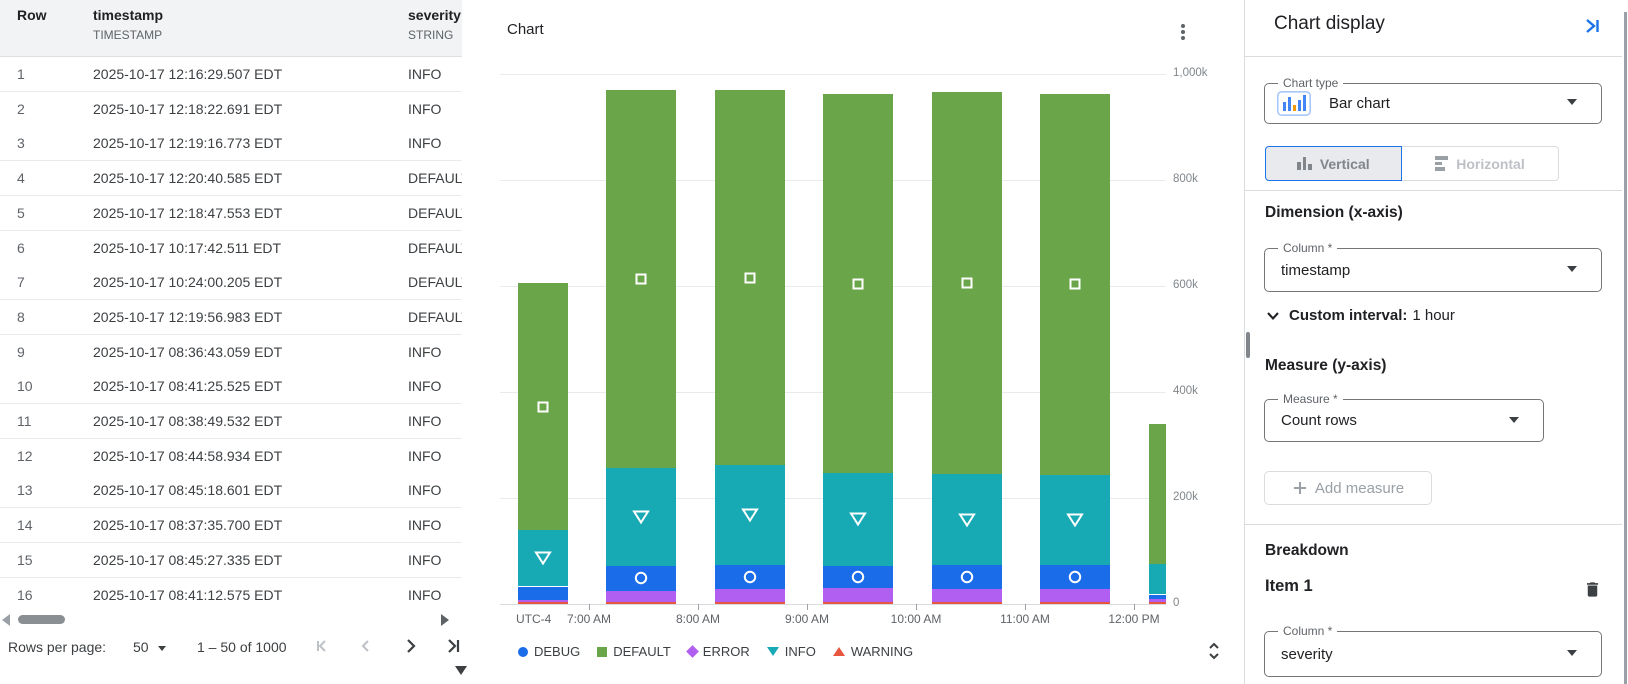  I want to click on cell-row-number: 7, so click(21, 282).